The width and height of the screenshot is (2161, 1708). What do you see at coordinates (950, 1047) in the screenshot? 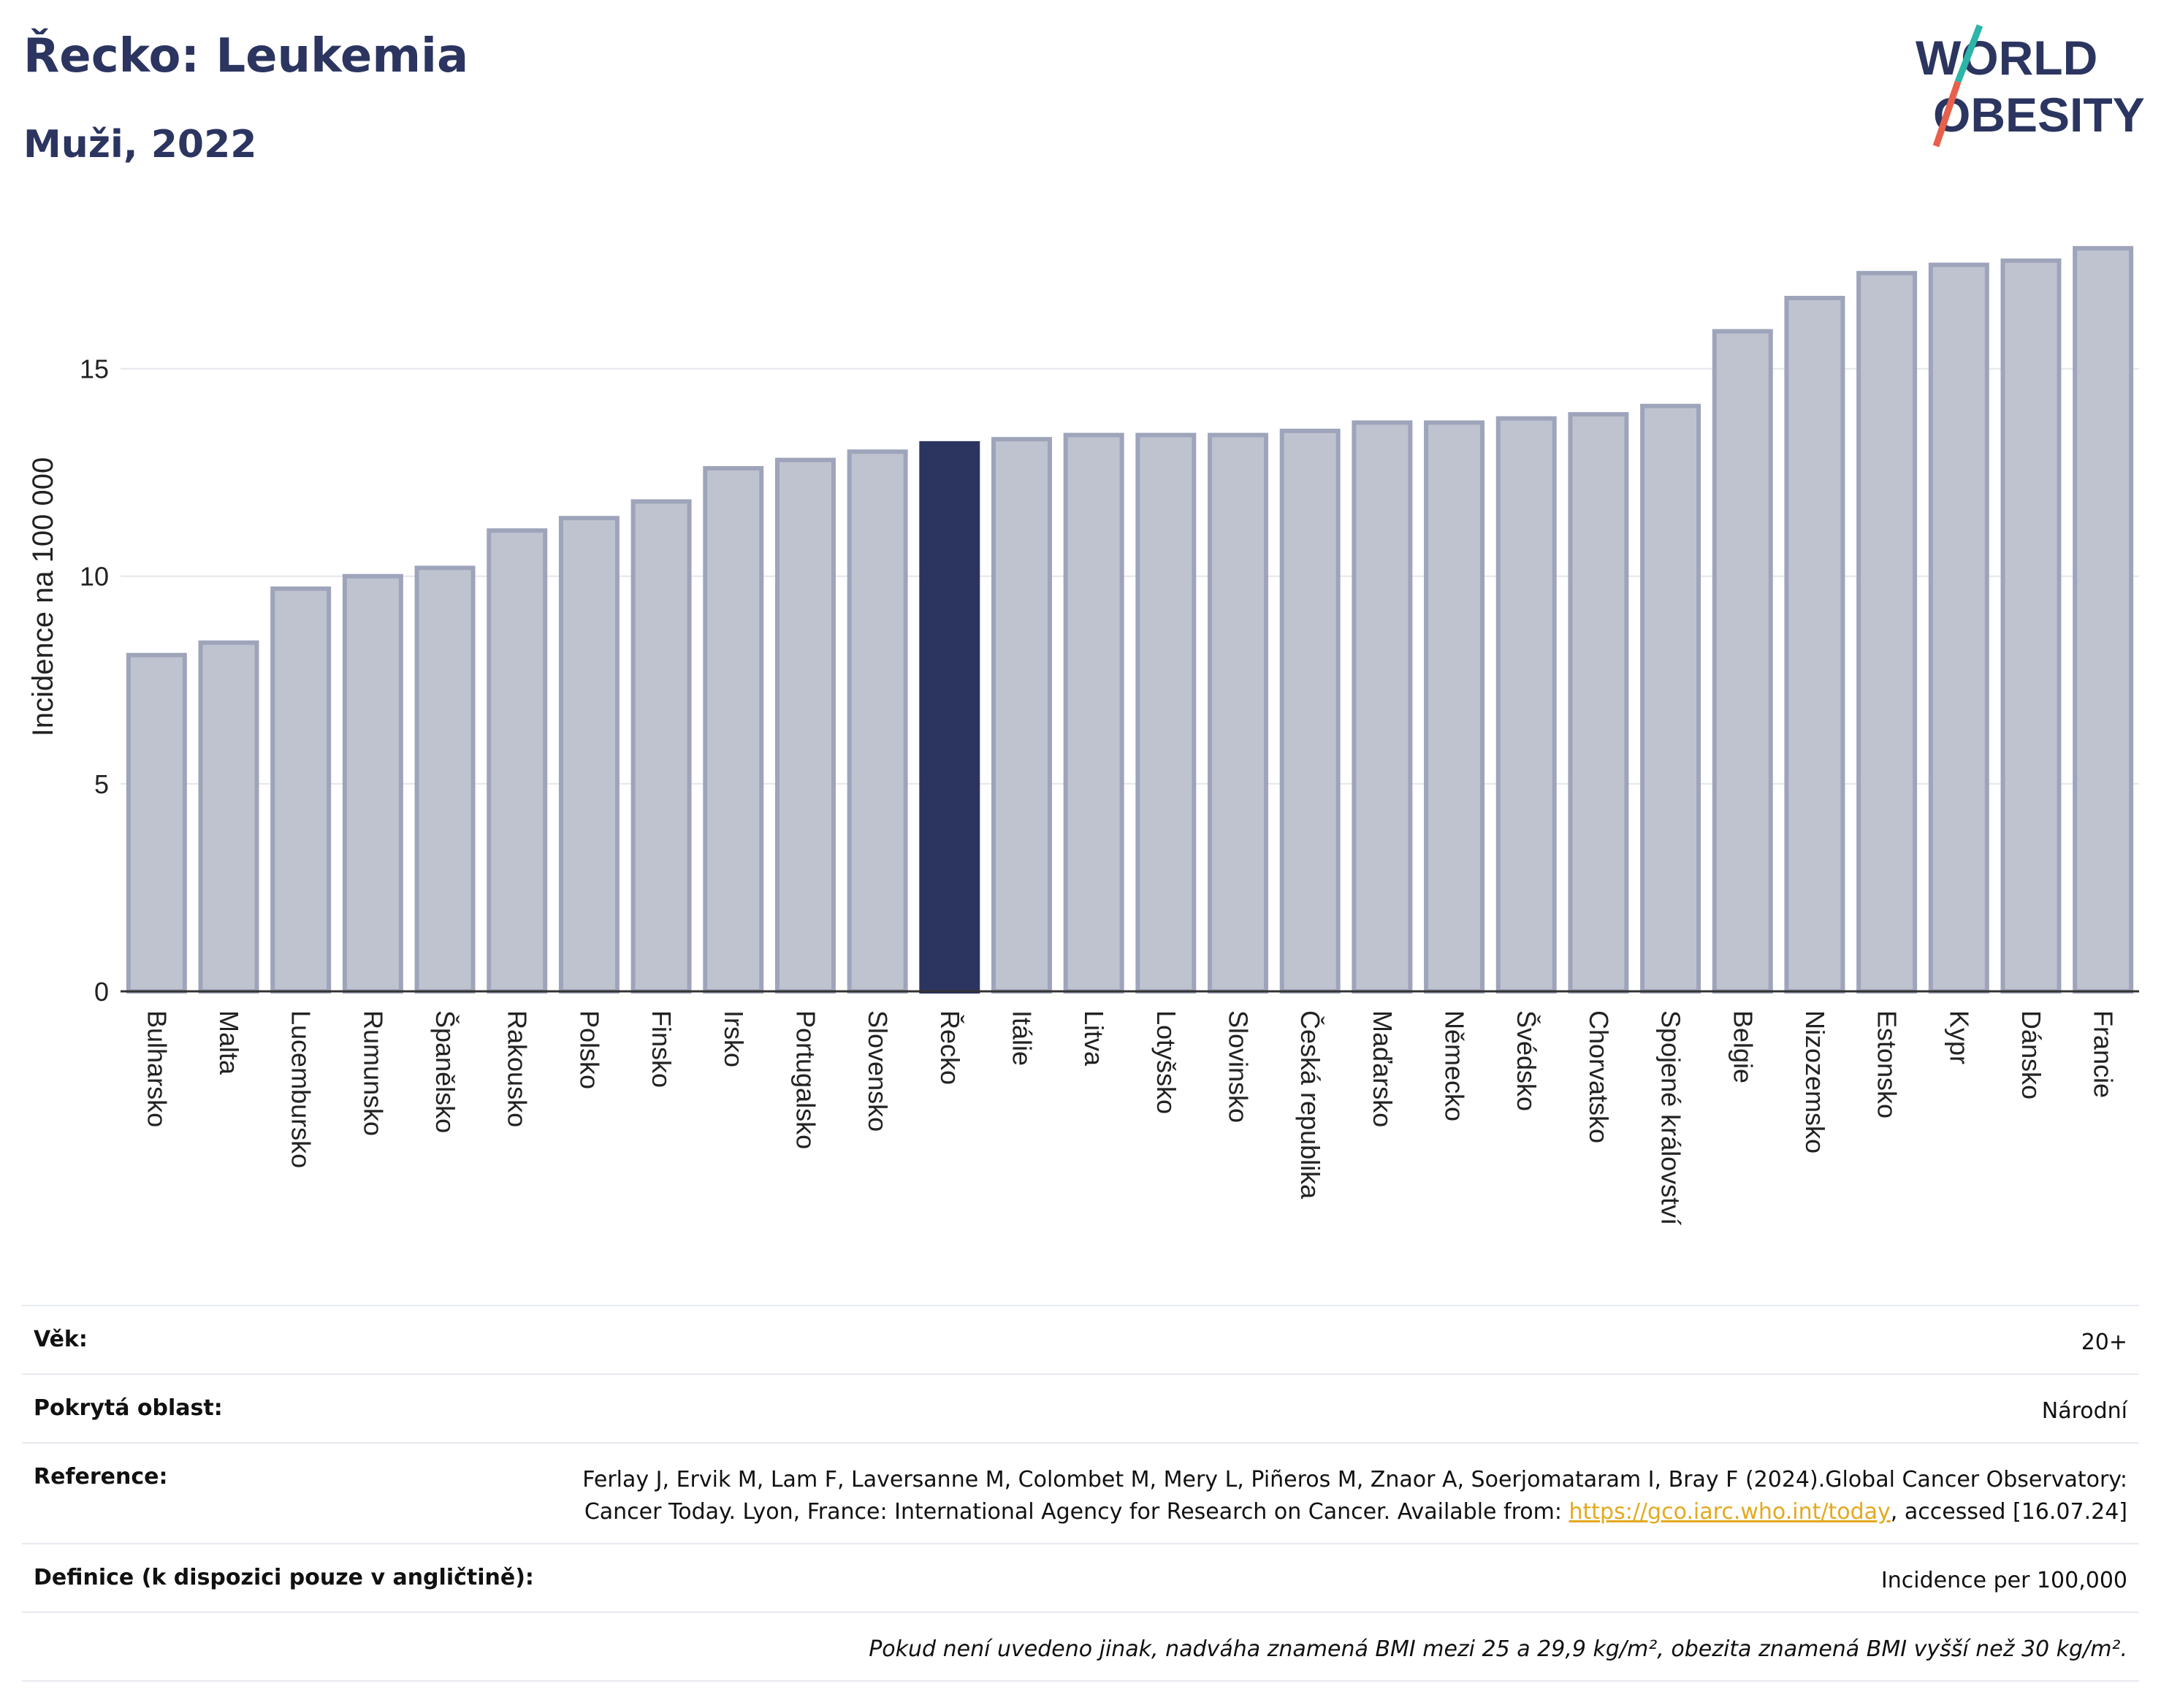
I see `x-tick-label: Řecko` at bounding box center [950, 1047].